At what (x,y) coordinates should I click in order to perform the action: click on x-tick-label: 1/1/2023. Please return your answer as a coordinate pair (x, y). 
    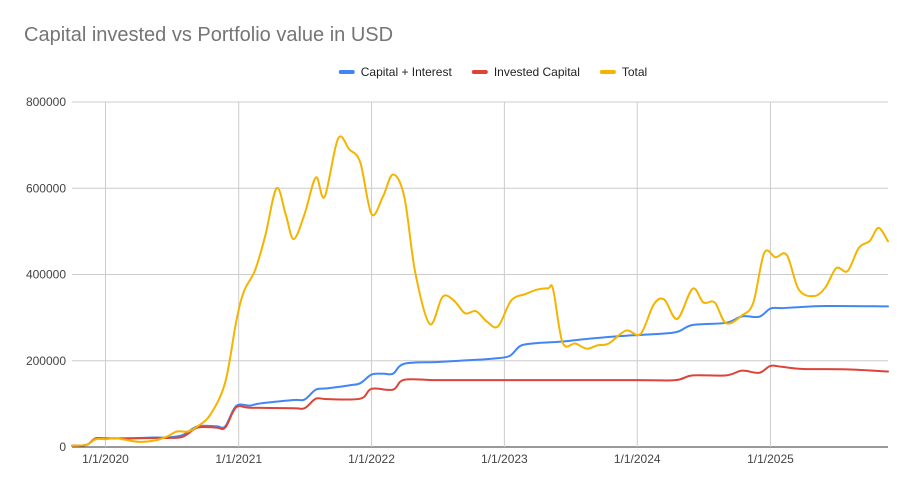
    Looking at the image, I should click on (504, 459).